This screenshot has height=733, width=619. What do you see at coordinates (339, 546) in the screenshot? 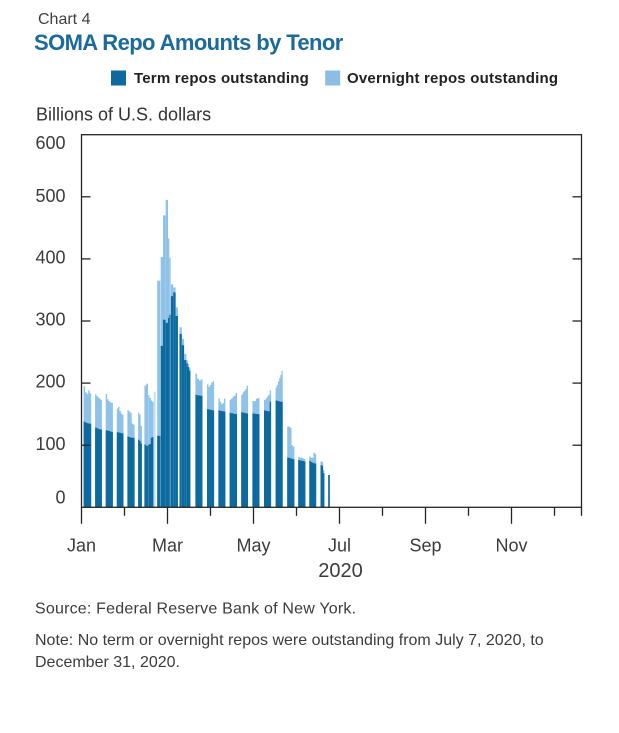
I see `svg-text: Jul` at bounding box center [339, 546].